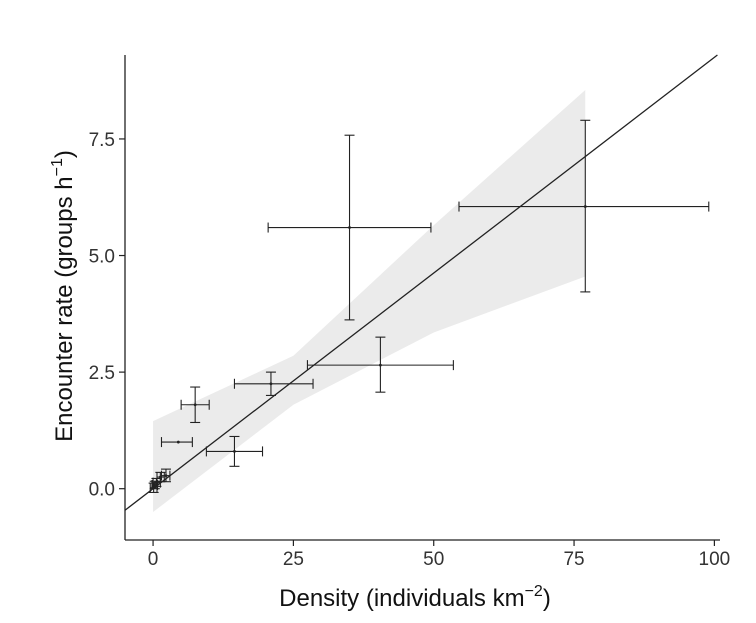 Image resolution: width=756 pixels, height=623 pixels. What do you see at coordinates (573, 559) in the screenshot?
I see `x-tick-label: 75` at bounding box center [573, 559].